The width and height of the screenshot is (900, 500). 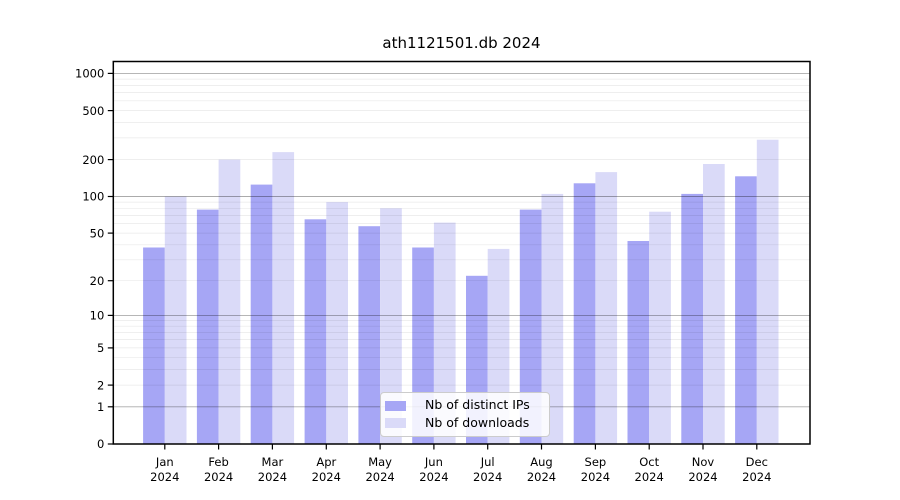 I want to click on y-axis-tick-label: 5, so click(x=100, y=348).